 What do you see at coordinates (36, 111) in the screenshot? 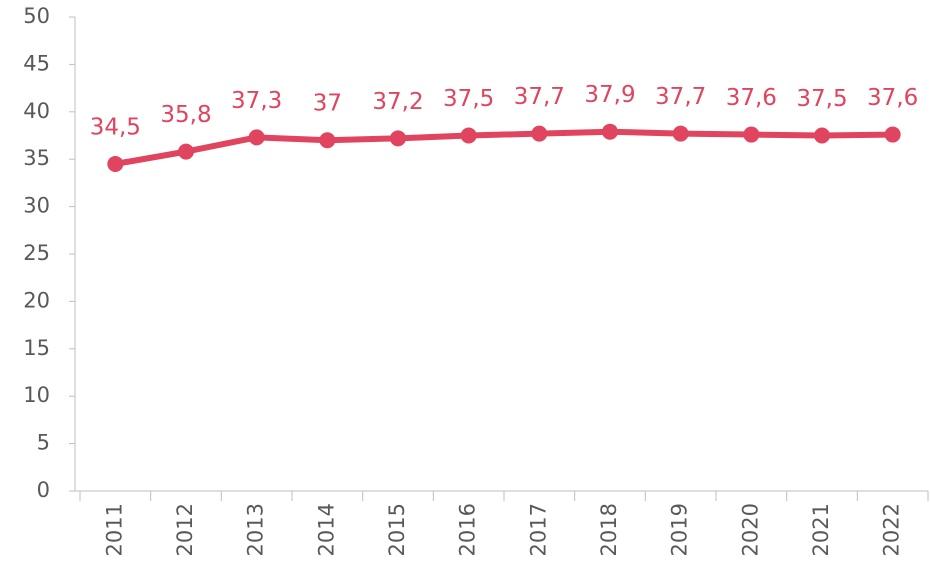
I see `y-tick-label: 40` at bounding box center [36, 111].